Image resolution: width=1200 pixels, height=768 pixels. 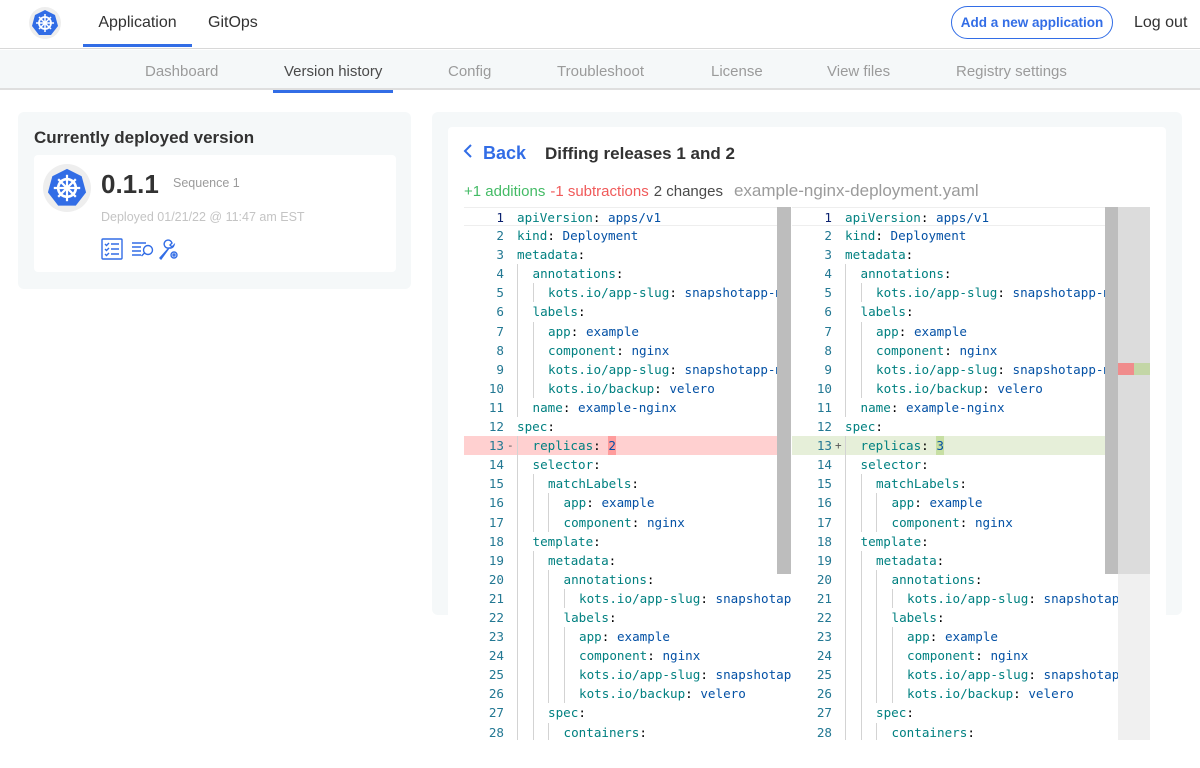 What do you see at coordinates (631, 694) in the screenshot?
I see `code-content: kots.io/backup: velero` at bounding box center [631, 694].